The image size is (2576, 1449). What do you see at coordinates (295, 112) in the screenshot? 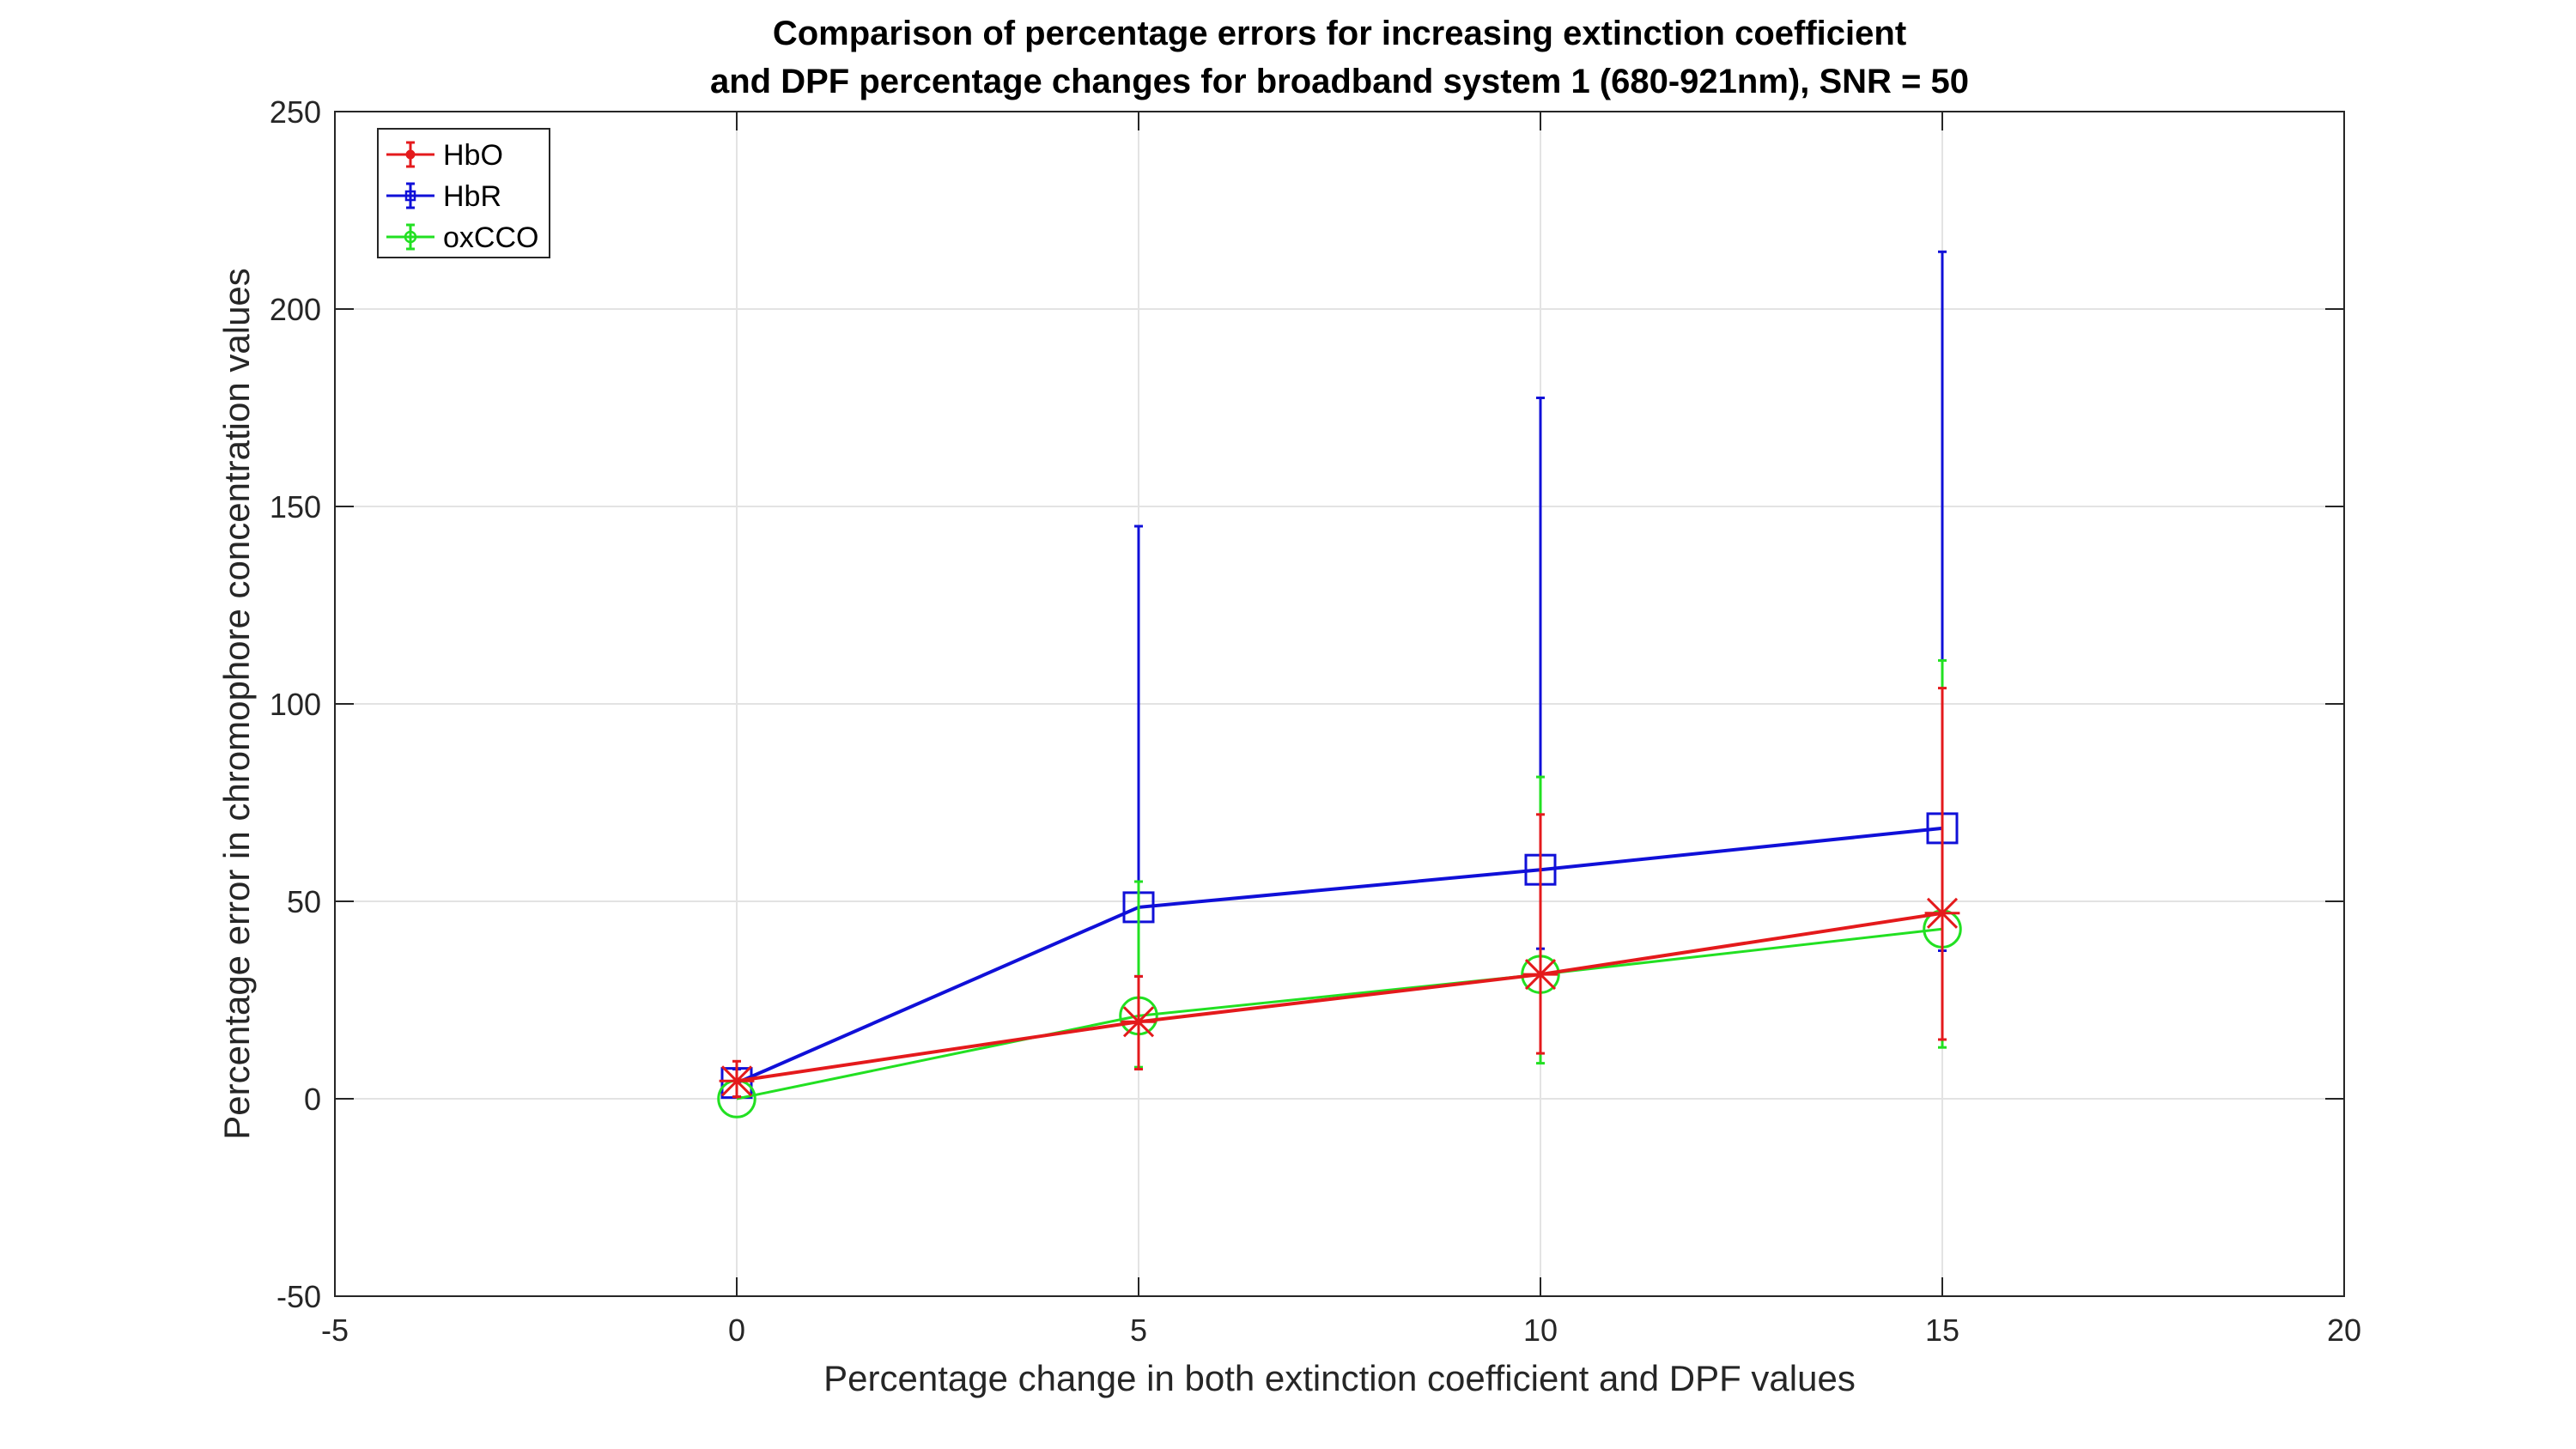
I see `y-tick-label: 250` at bounding box center [295, 112].